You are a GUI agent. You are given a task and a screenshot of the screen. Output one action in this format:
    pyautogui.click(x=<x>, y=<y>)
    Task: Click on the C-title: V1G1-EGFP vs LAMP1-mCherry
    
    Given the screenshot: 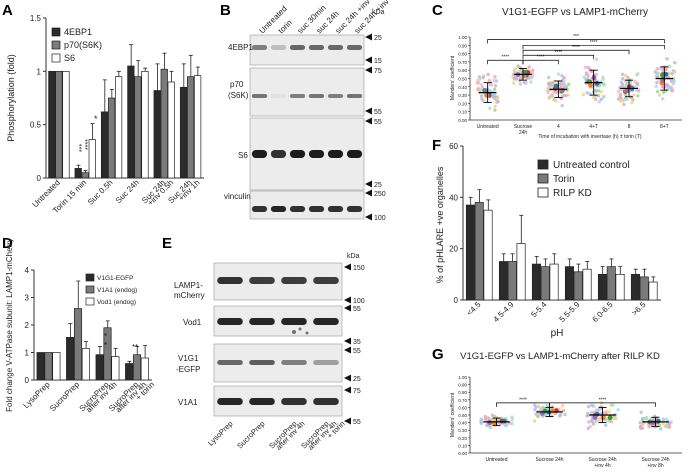 What is the action you would take?
    pyautogui.click(x=575, y=12)
    